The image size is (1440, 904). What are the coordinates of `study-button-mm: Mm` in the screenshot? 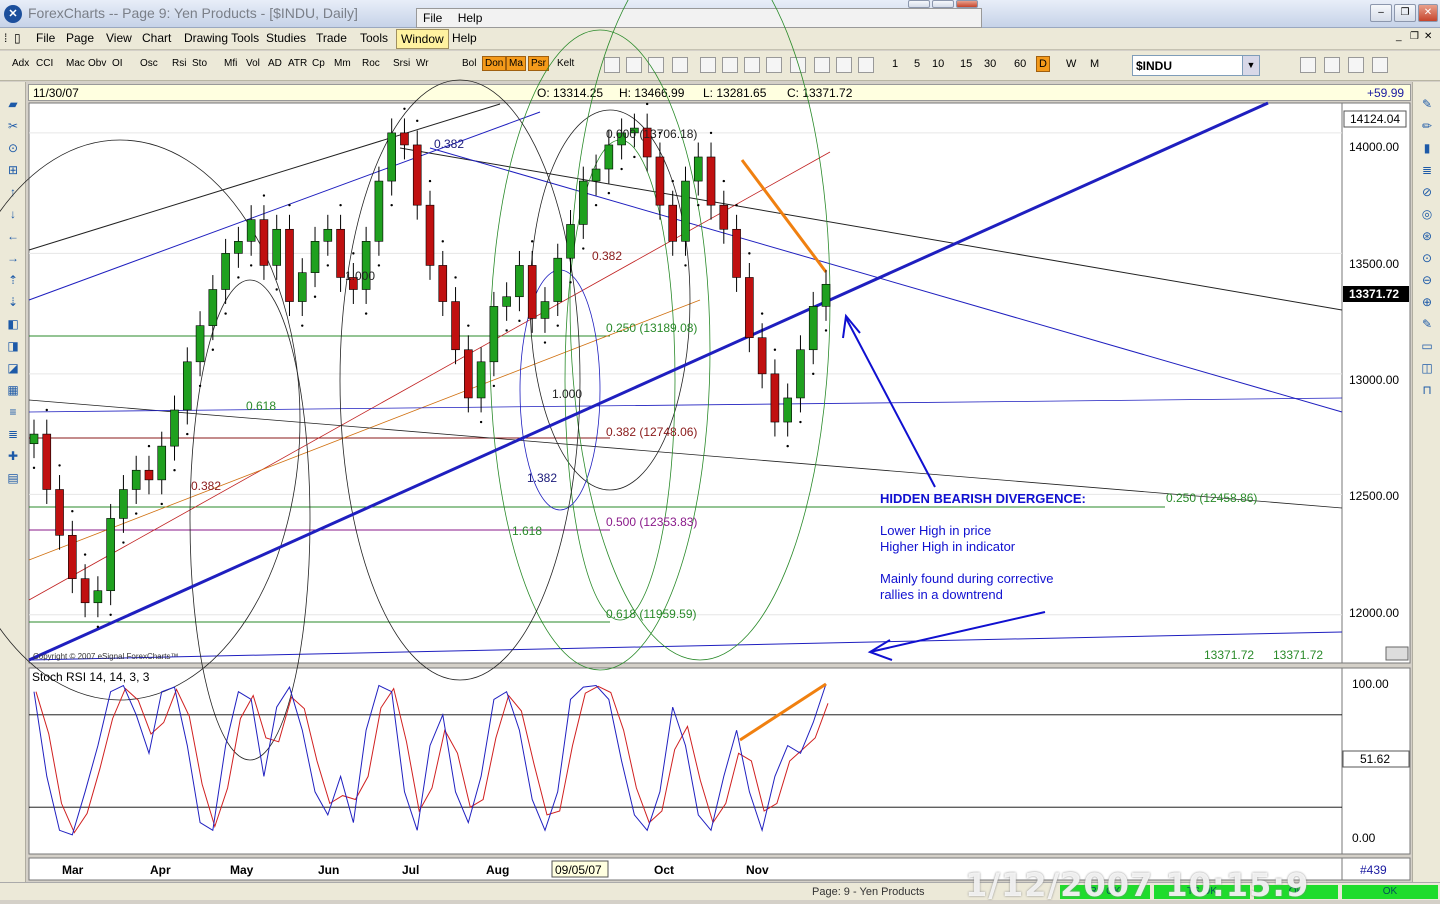 It's located at (342, 63).